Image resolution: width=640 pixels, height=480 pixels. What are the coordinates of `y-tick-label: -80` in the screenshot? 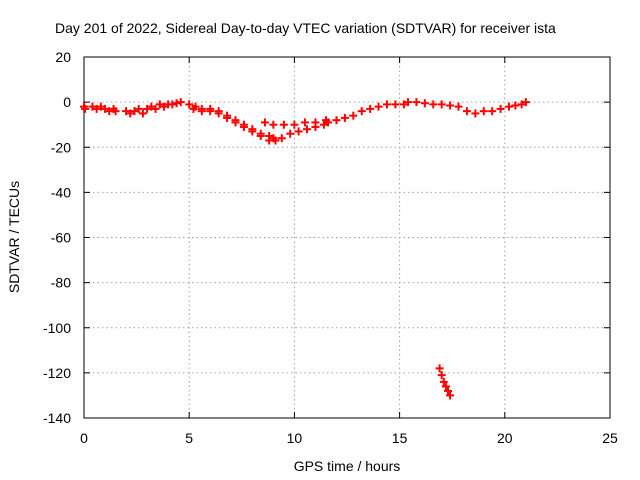 It's located at (61, 283).